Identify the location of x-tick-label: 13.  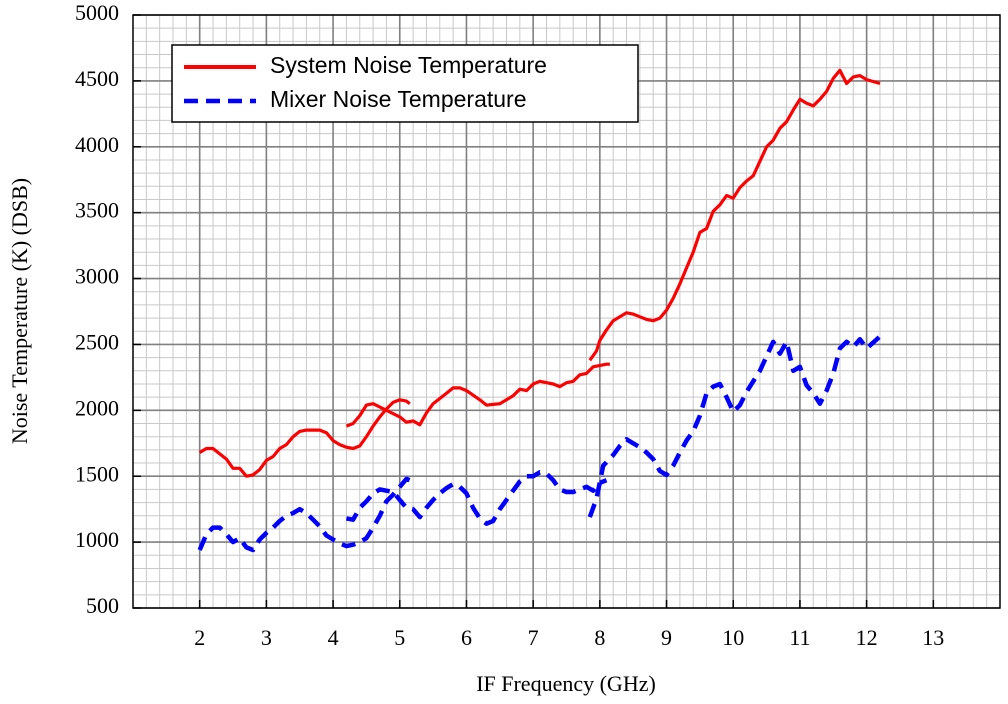
(933, 637).